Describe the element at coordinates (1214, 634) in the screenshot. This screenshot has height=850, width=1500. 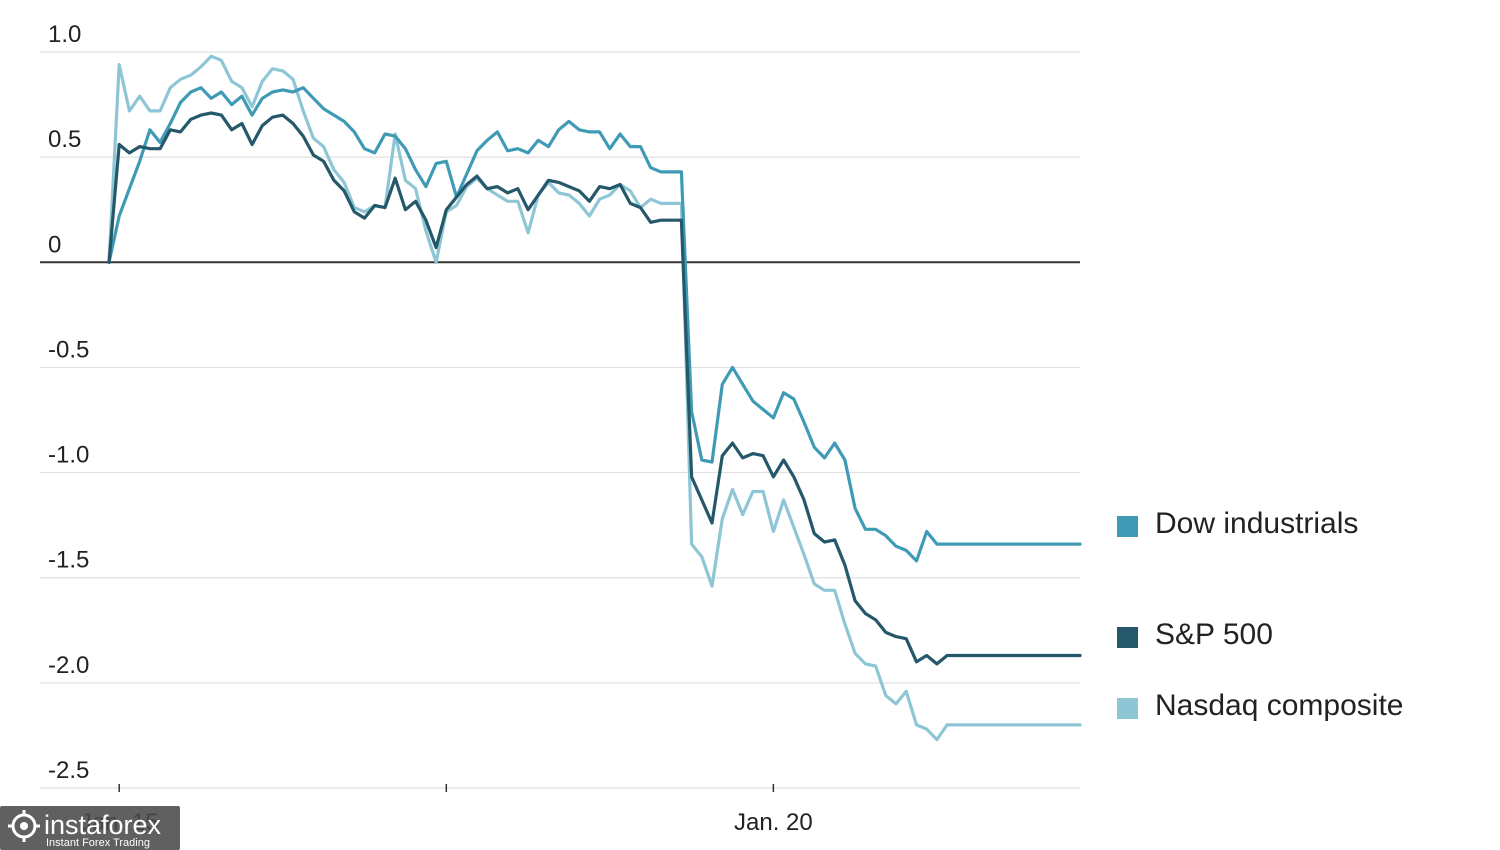
I see `legend-label-s-p-500: S&P 500` at that location.